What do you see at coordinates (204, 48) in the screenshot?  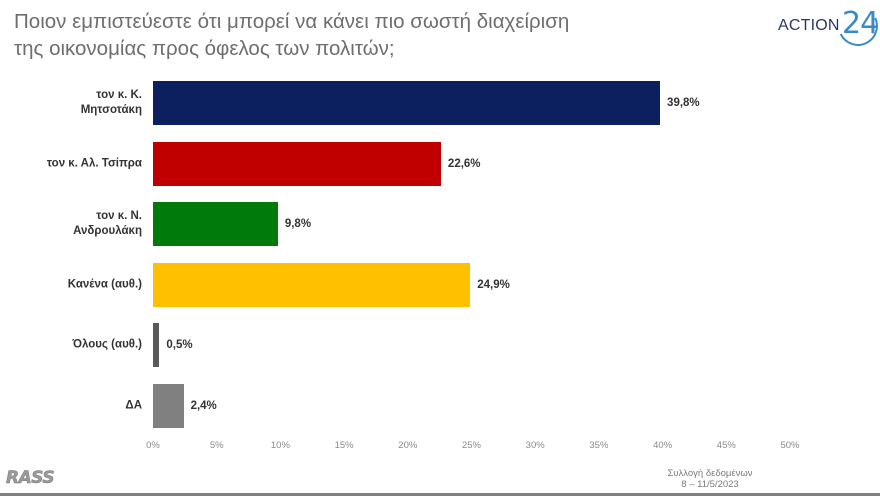 I see `chart-title-line-2: της οικονομίας προς όφελος των πολιτών;` at bounding box center [204, 48].